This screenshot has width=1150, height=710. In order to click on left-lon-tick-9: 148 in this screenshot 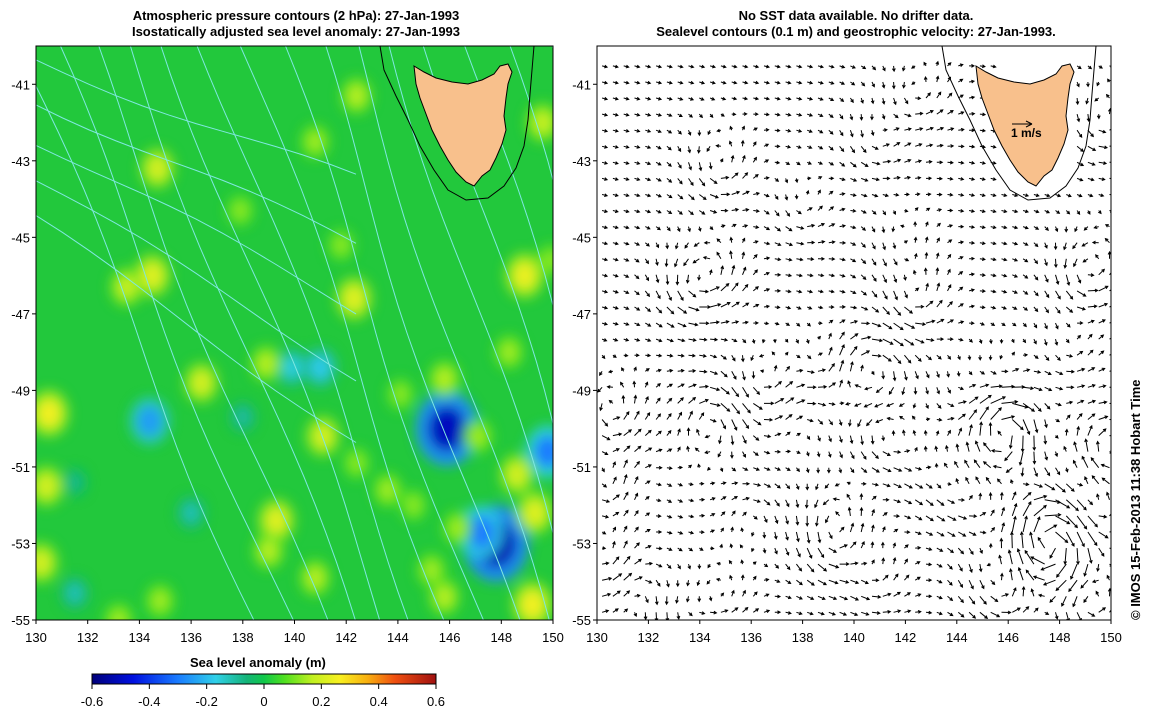, I will do `click(501, 637)`.